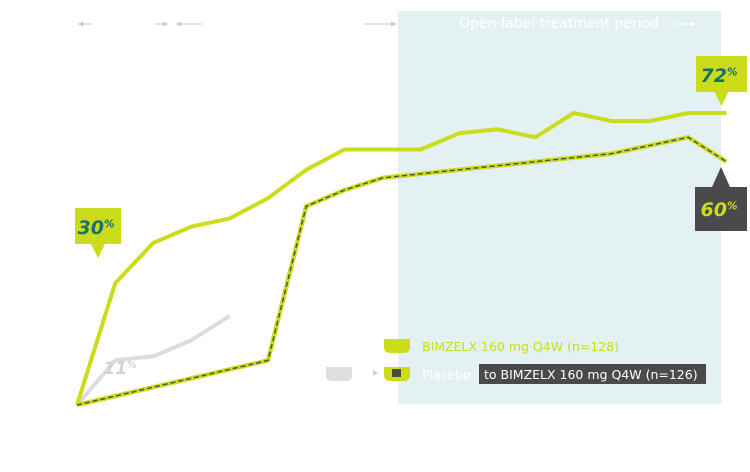  I want to click on period-arrows, so click(386, 24).